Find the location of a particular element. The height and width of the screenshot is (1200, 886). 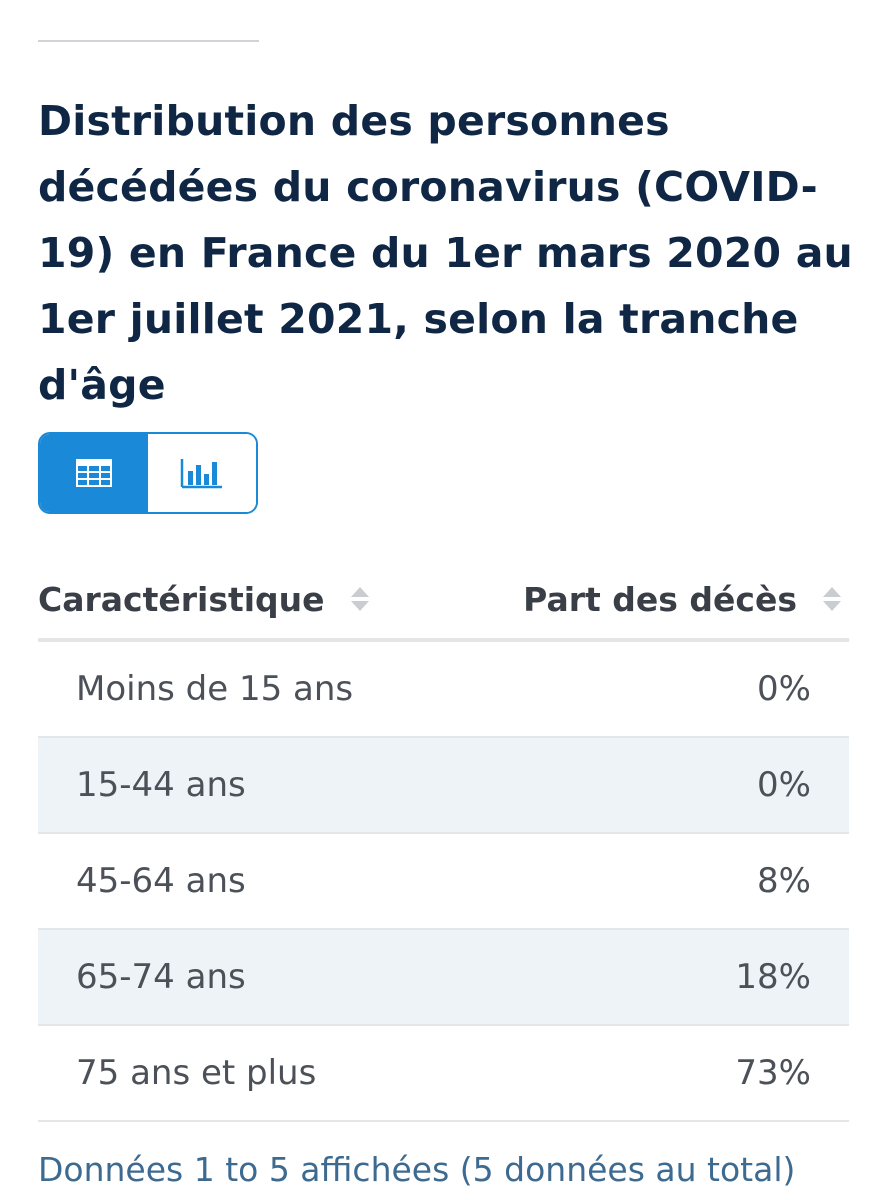

column-header-label: Caractéristique is located at coordinates (181, 599).